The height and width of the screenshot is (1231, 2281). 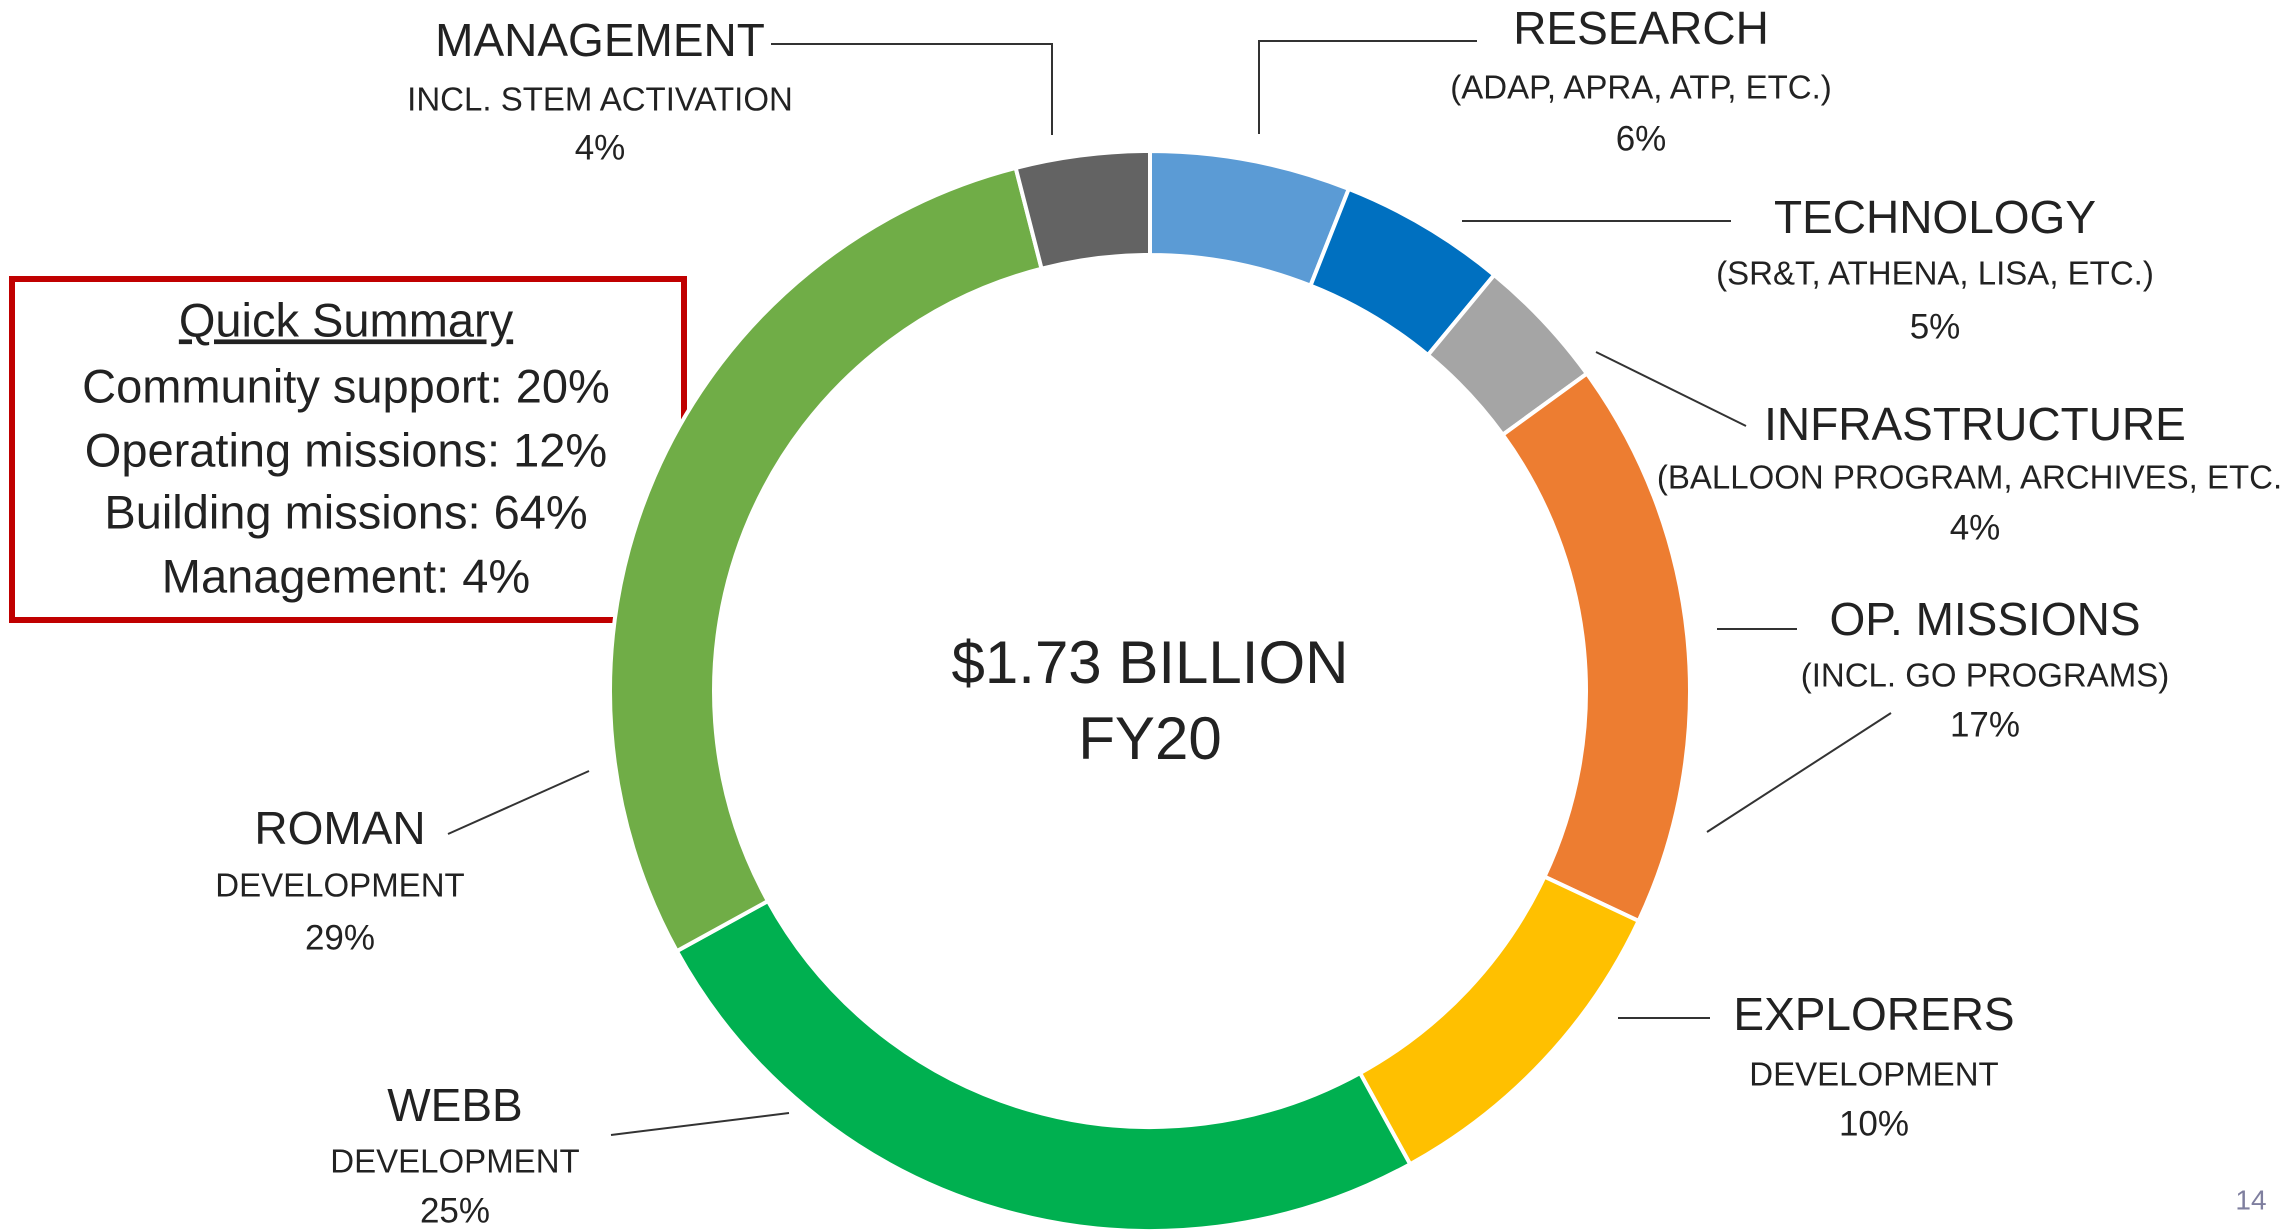 I want to click on center-text: $1.73 BILLION, so click(x=1150, y=662).